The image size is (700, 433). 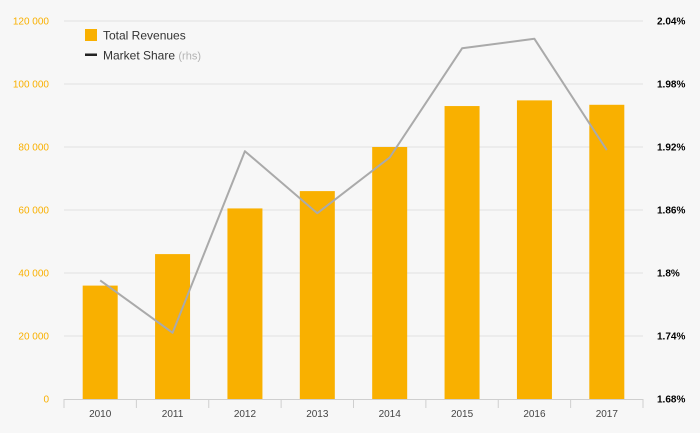 I want to click on x-axis-tick-label: 2010, so click(x=100, y=414).